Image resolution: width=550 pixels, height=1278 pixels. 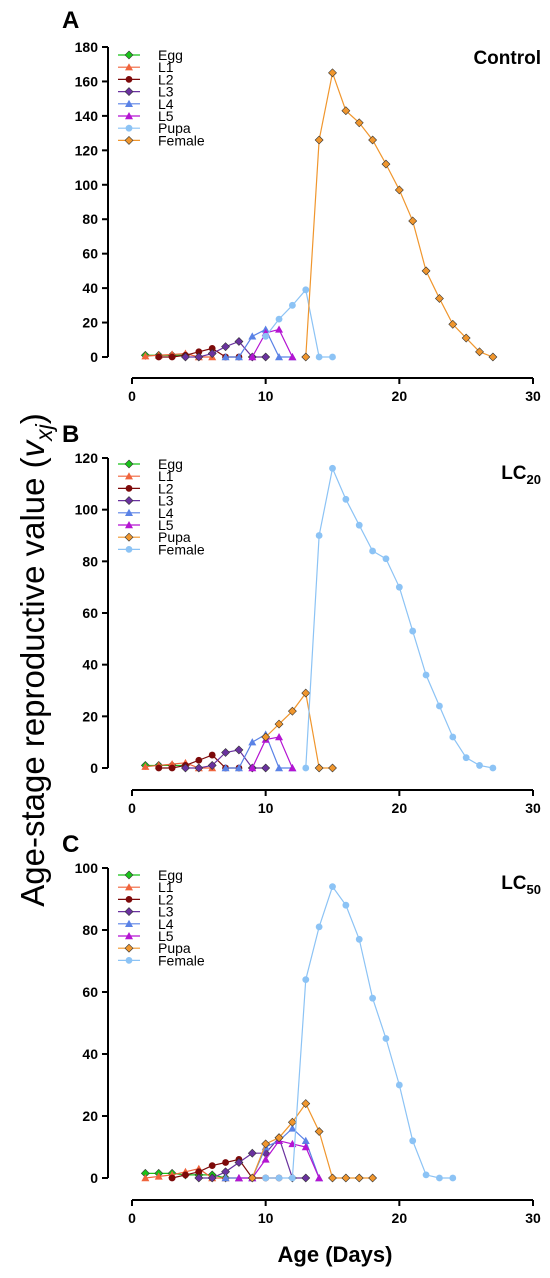 What do you see at coordinates (166, 488) in the screenshot?
I see `legend-label: L2` at bounding box center [166, 488].